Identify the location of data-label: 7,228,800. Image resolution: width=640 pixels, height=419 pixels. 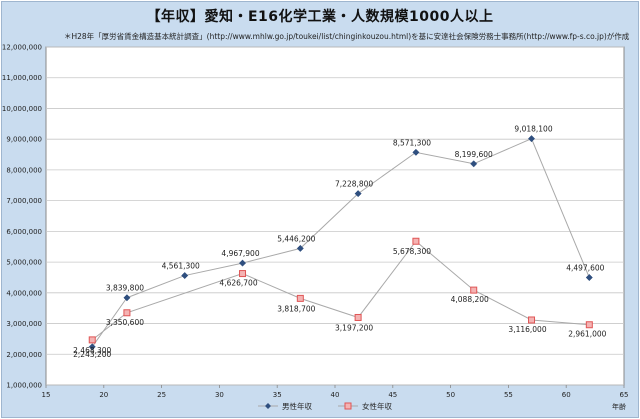
(354, 184).